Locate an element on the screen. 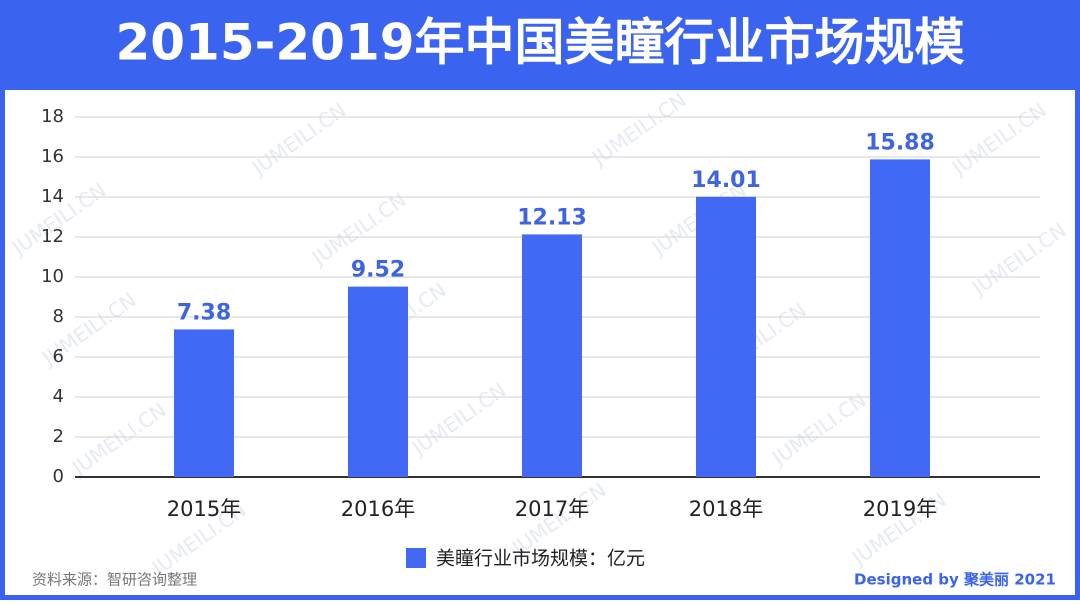 The image size is (1080, 604). chart-title: 2015-2019年中国美瞳行业市场规模 is located at coordinates (539, 43).